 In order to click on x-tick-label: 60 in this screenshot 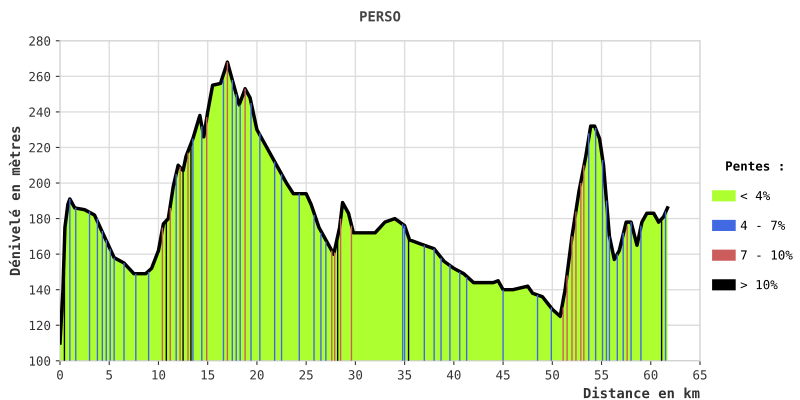, I will do `click(651, 375)`.